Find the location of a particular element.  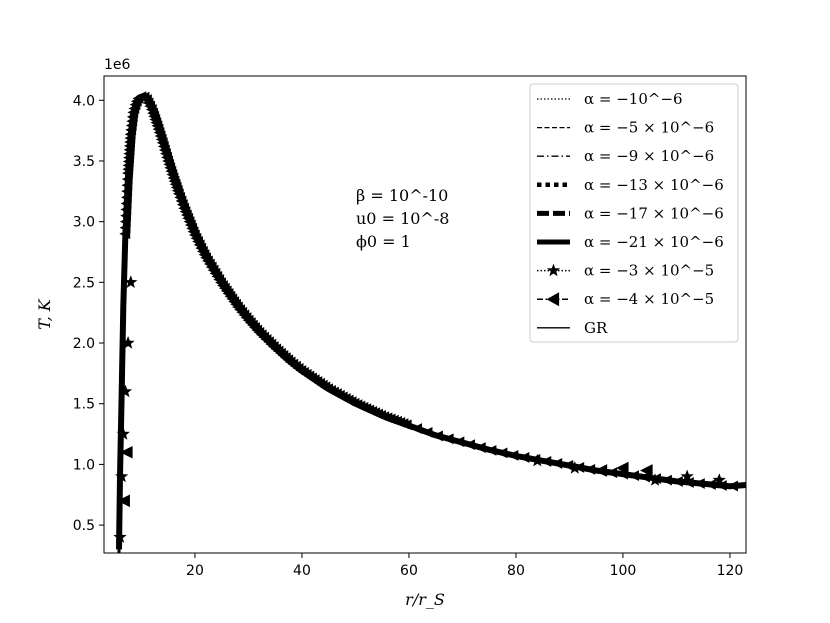

x-tick-label: 40 is located at coordinates (302, 571).